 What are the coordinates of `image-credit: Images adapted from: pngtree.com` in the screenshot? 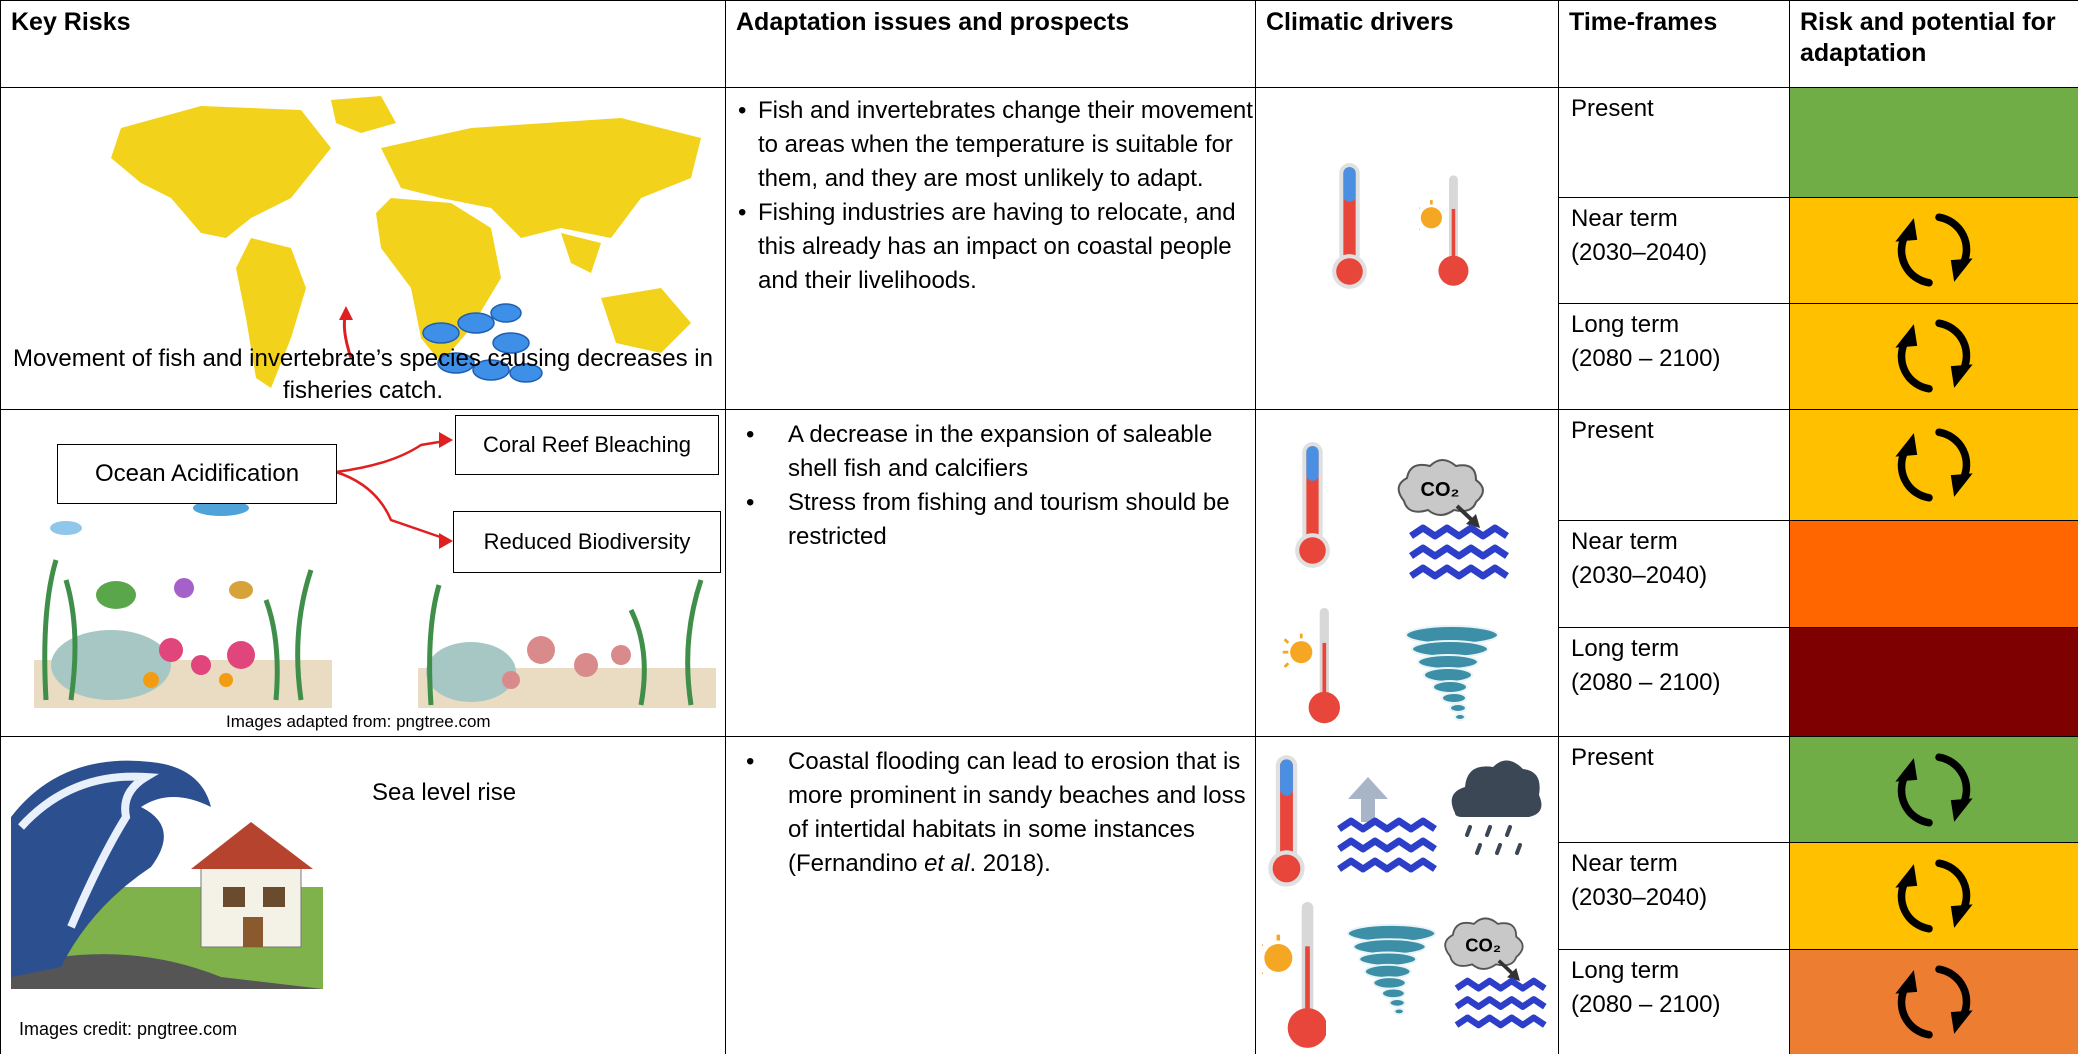 It's located at (358, 721).